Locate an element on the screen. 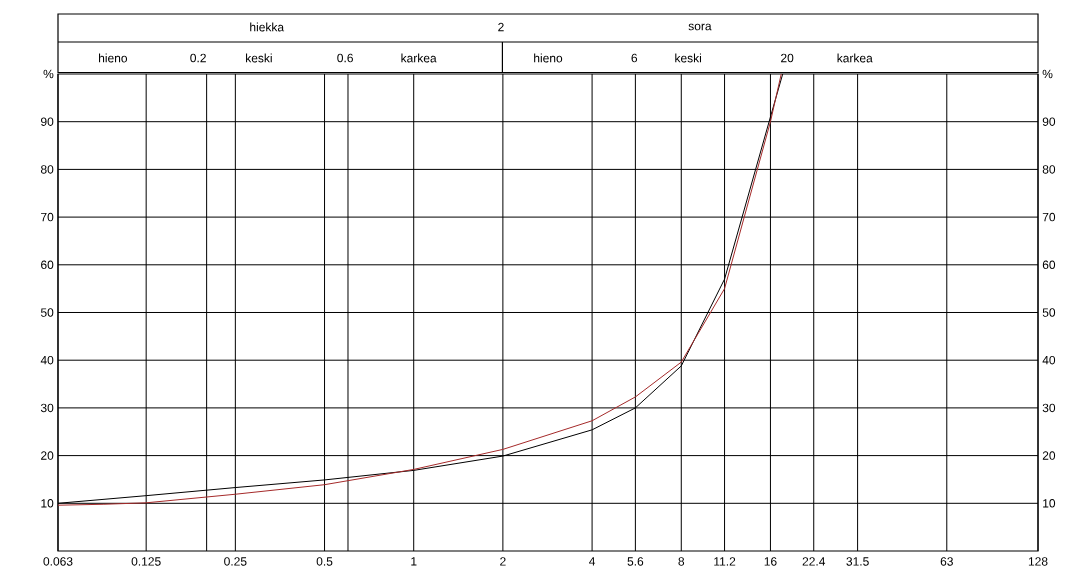 The image size is (1074, 576). x-tick-label: 0.5 is located at coordinates (324, 561).